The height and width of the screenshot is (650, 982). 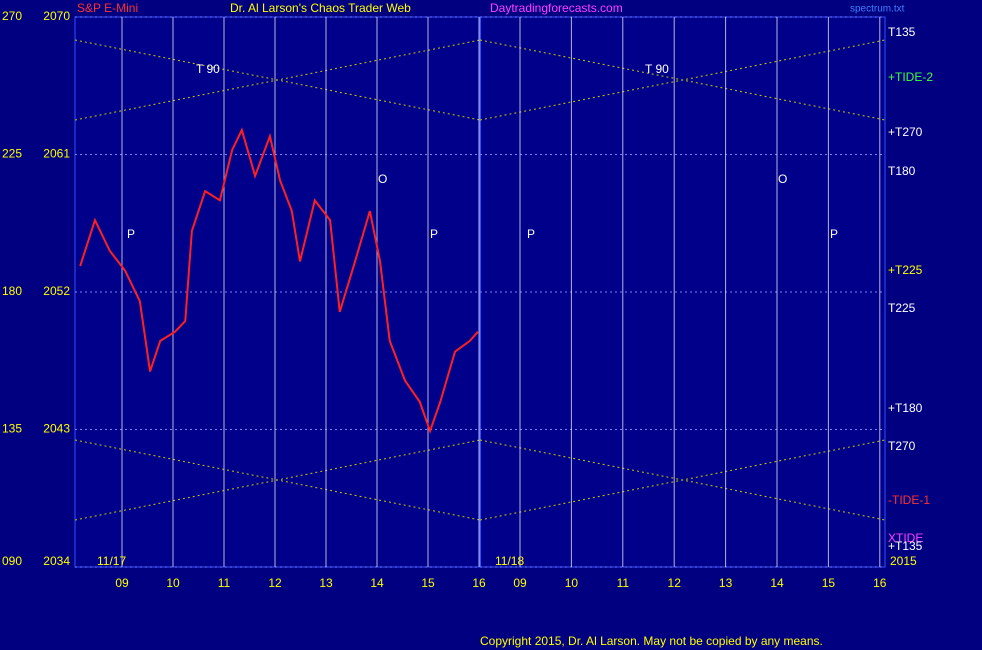 I want to click on angle-label: 270, so click(x=12, y=16).